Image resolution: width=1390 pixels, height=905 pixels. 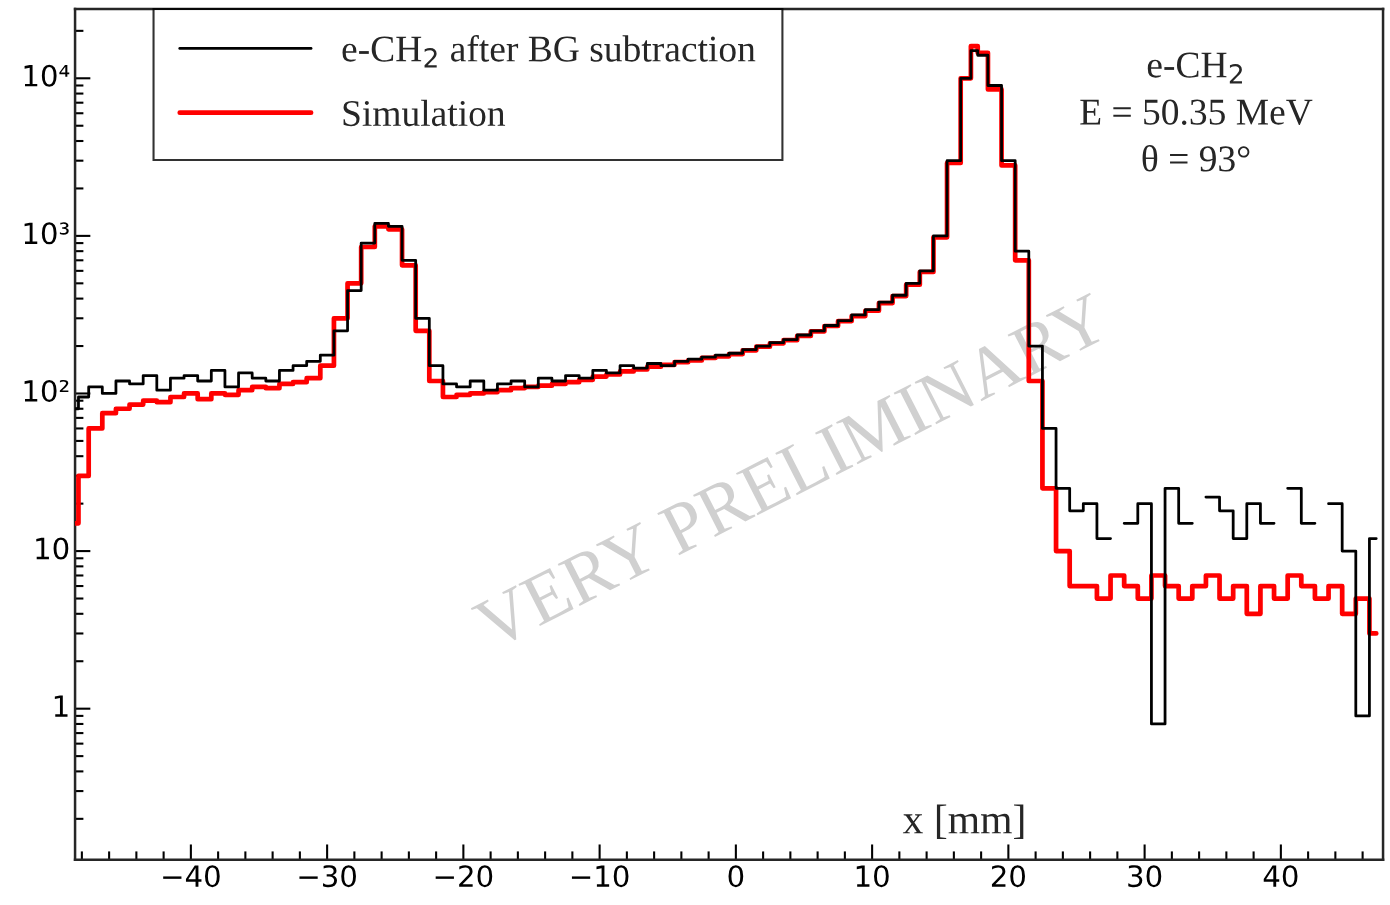 What do you see at coordinates (1194, 68) in the screenshot?
I see `annotation: e-CH$_{2}$` at bounding box center [1194, 68].